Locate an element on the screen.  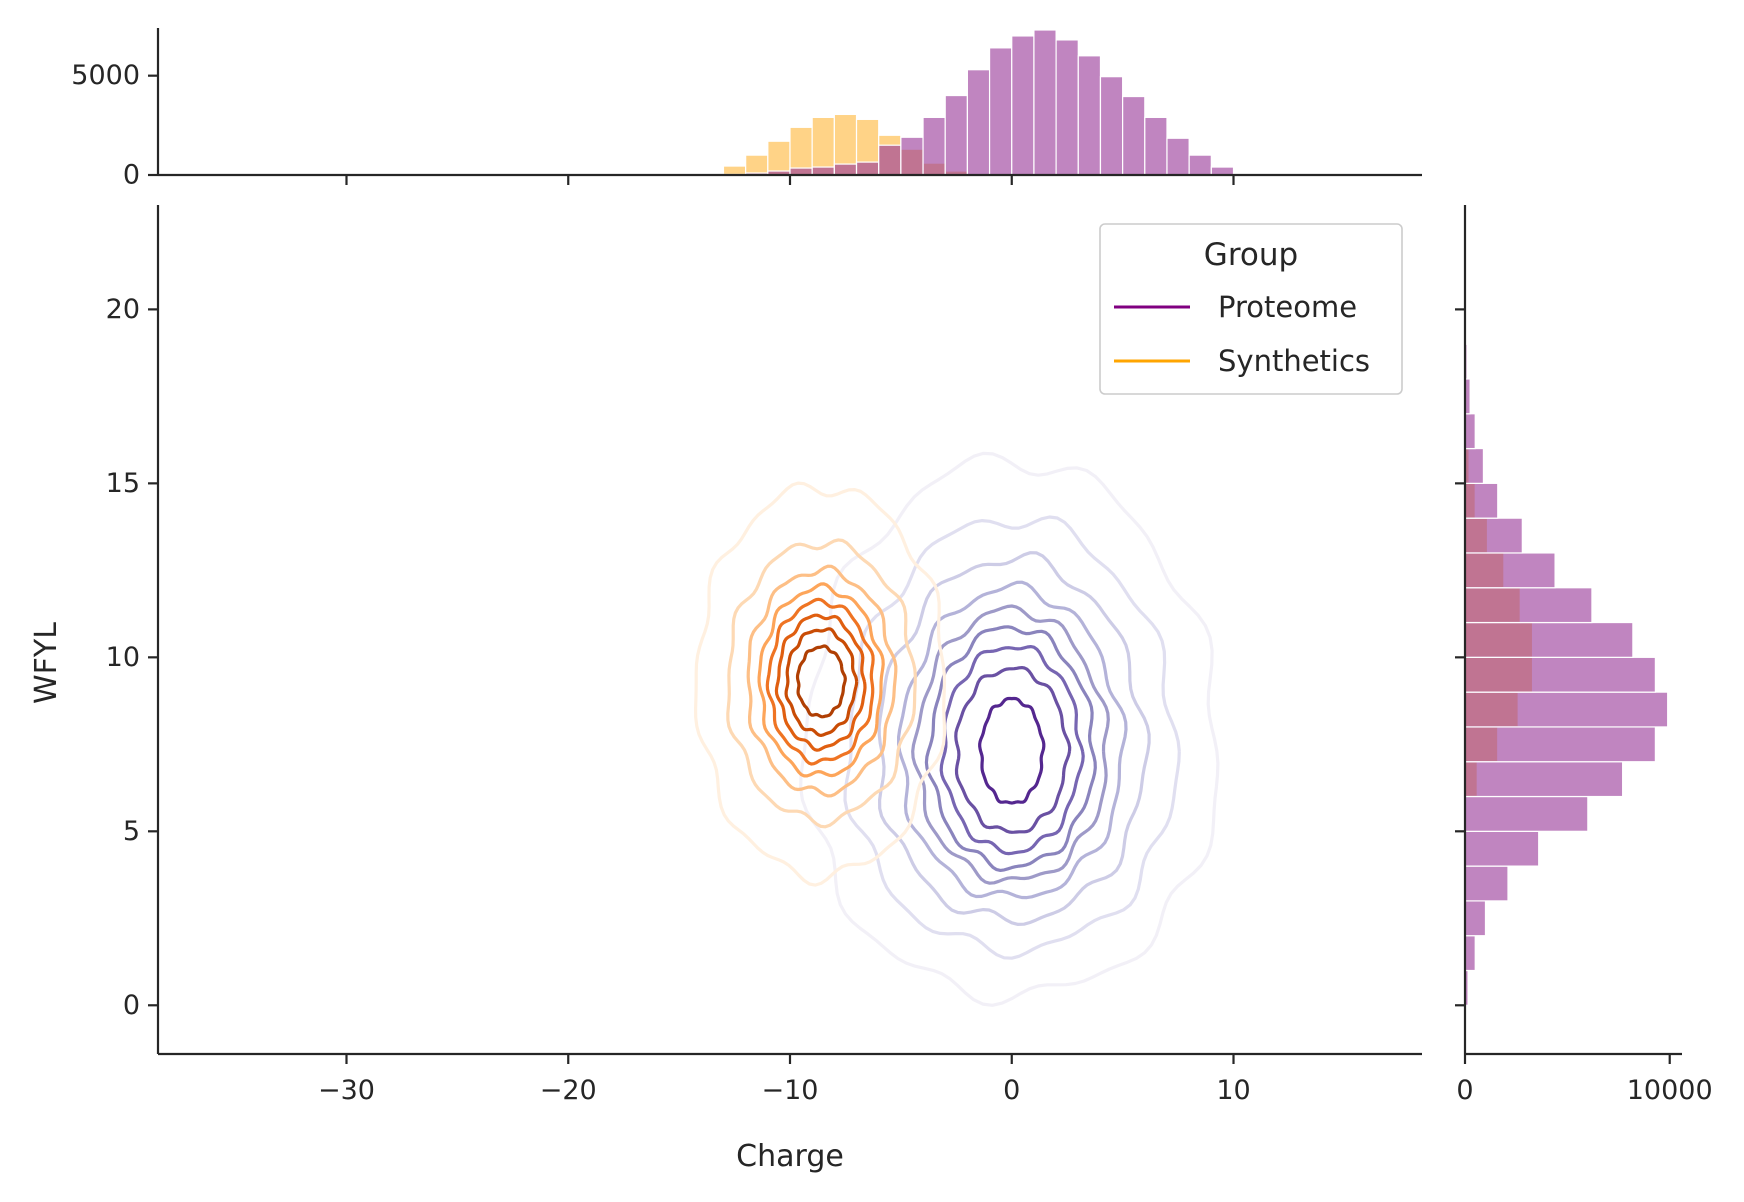
right-hist-x-tick-label: 0 is located at coordinates (1464, 1090).